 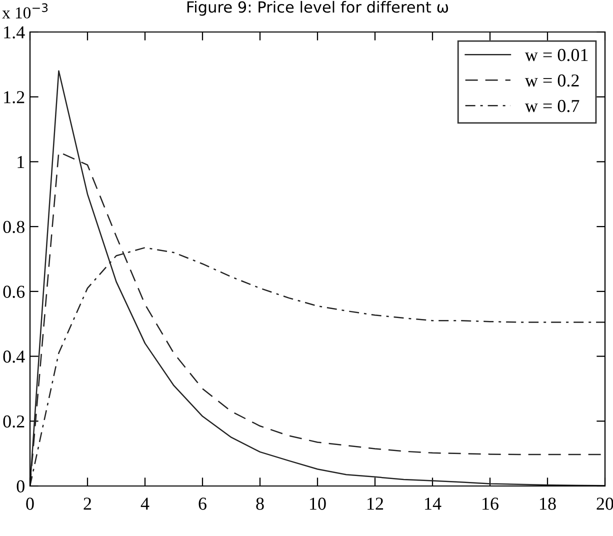 What do you see at coordinates (317, 8) in the screenshot?
I see `chart-title: Figure 9: Price level for different ω` at bounding box center [317, 8].